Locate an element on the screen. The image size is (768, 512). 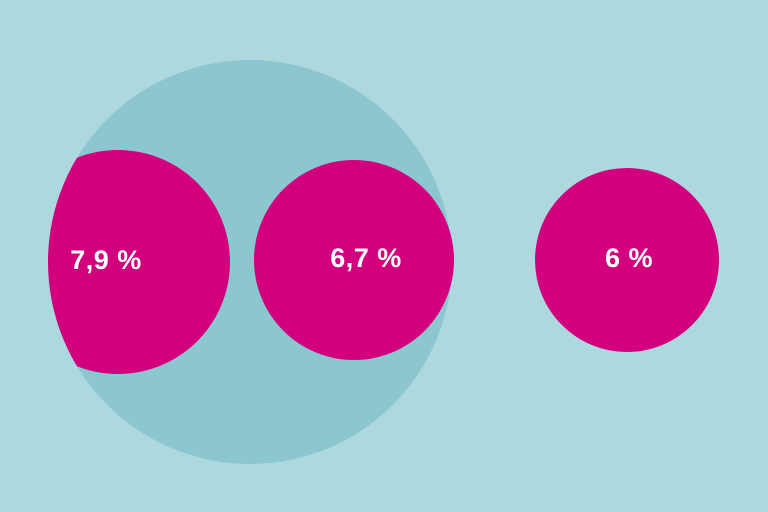
bubble-3-label: 6 % is located at coordinates (629, 258).